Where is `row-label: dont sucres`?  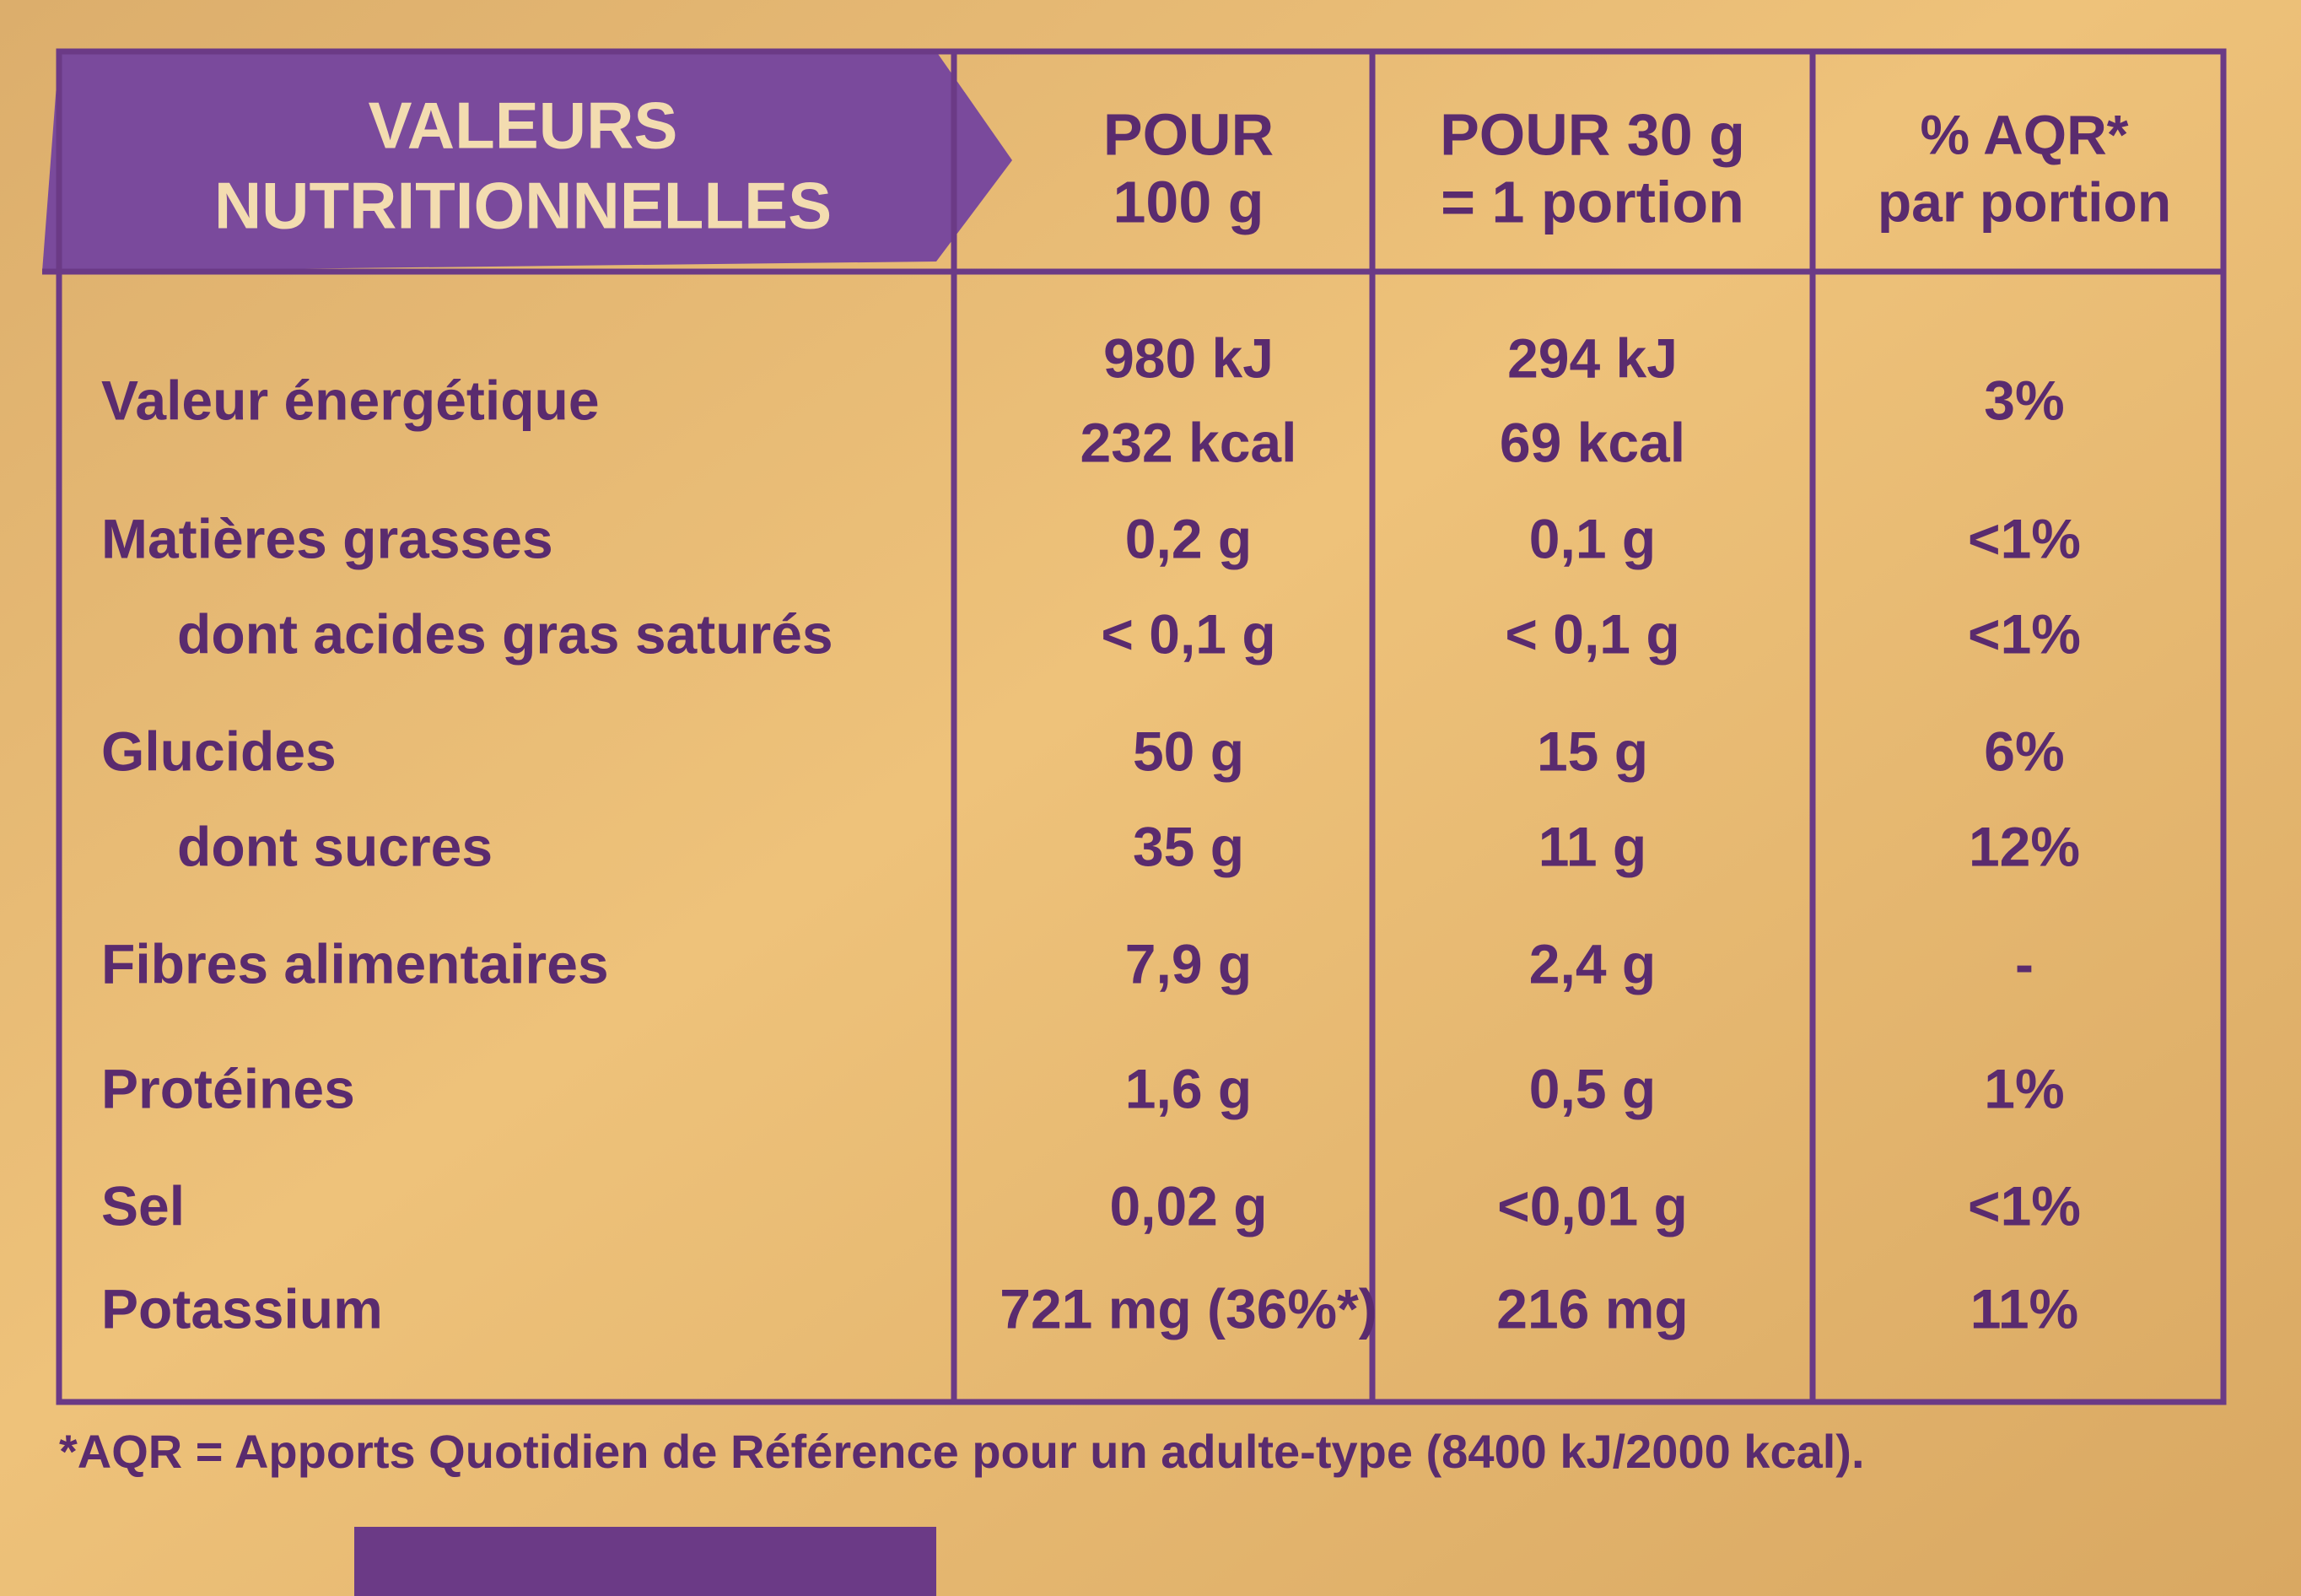
row-label: dont sucres is located at coordinates (335, 846).